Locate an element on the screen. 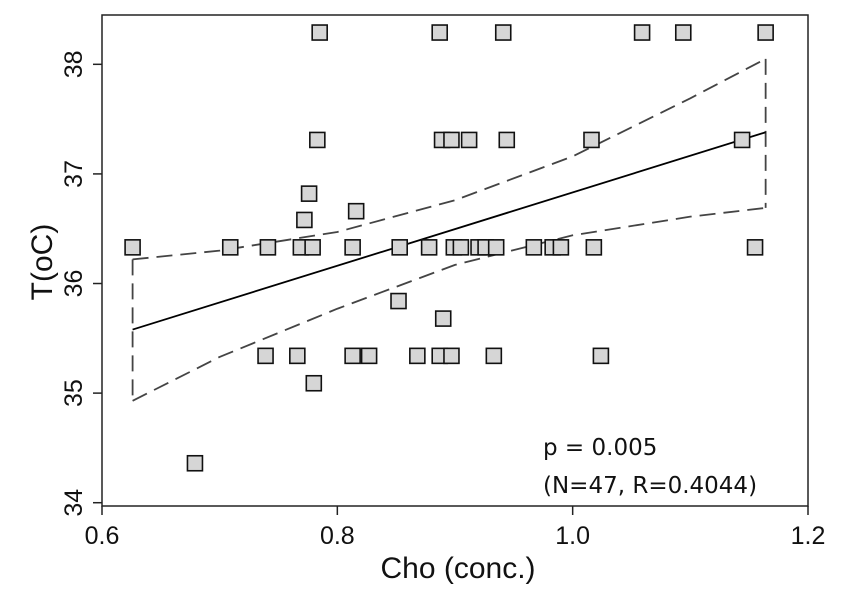 This screenshot has width=860, height=607. x-tick-label: 1.2 is located at coordinates (808, 536).